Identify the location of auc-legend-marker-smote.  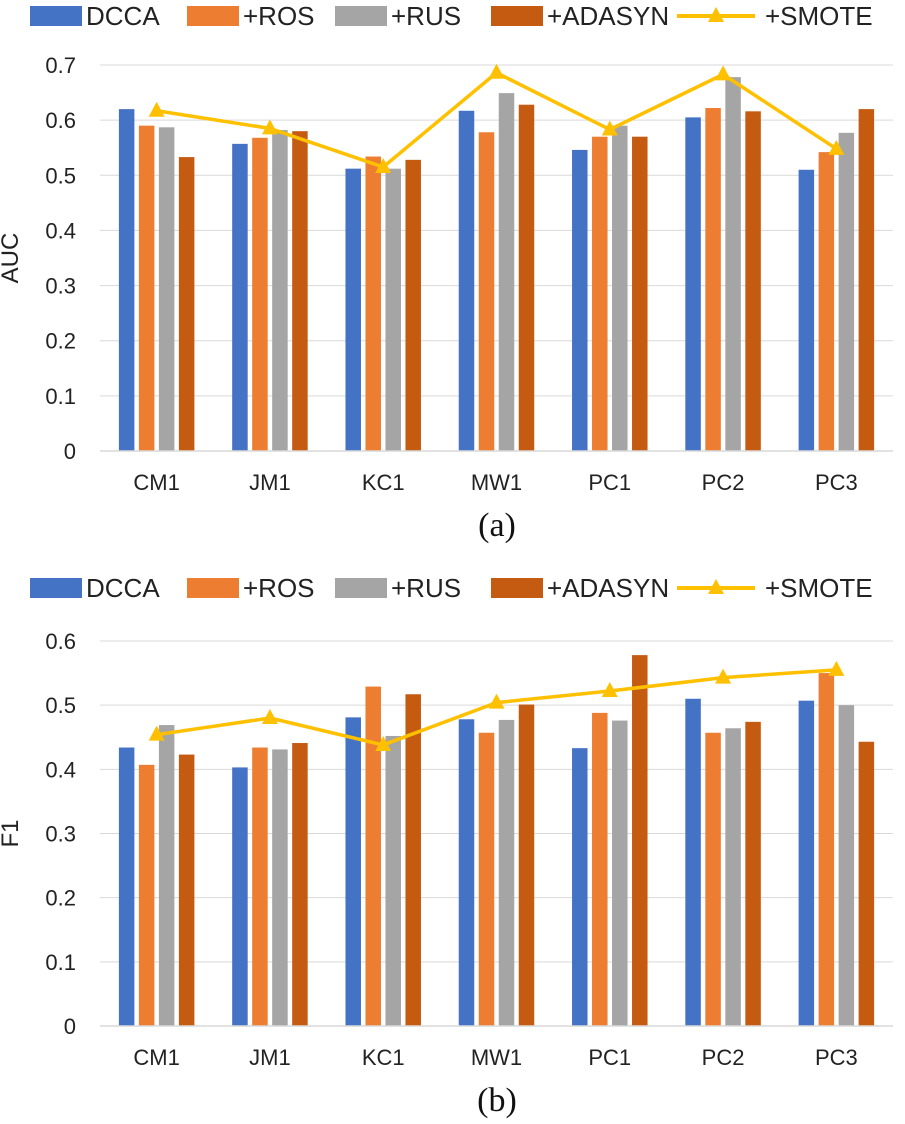
(716, 14).